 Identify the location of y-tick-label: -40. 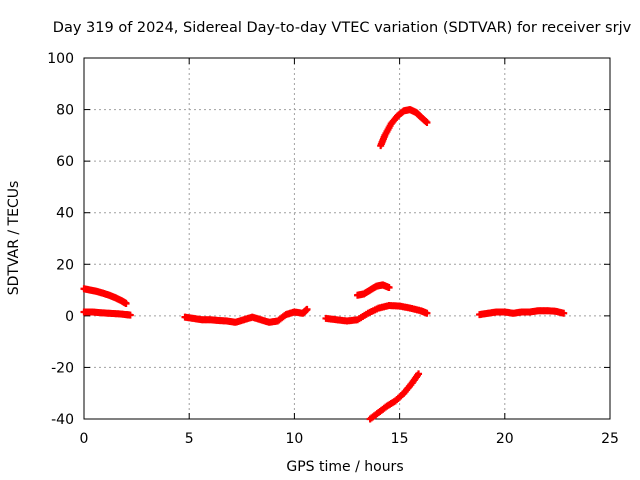
(62, 420).